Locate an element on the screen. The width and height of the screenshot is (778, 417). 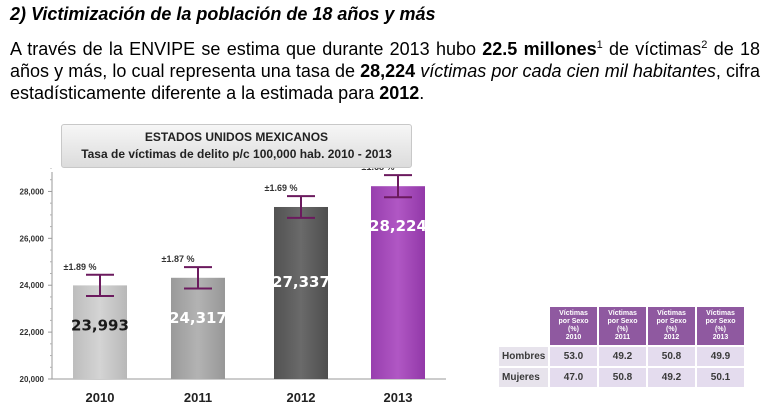
y-tick-label: 26,000 is located at coordinates (32, 238).